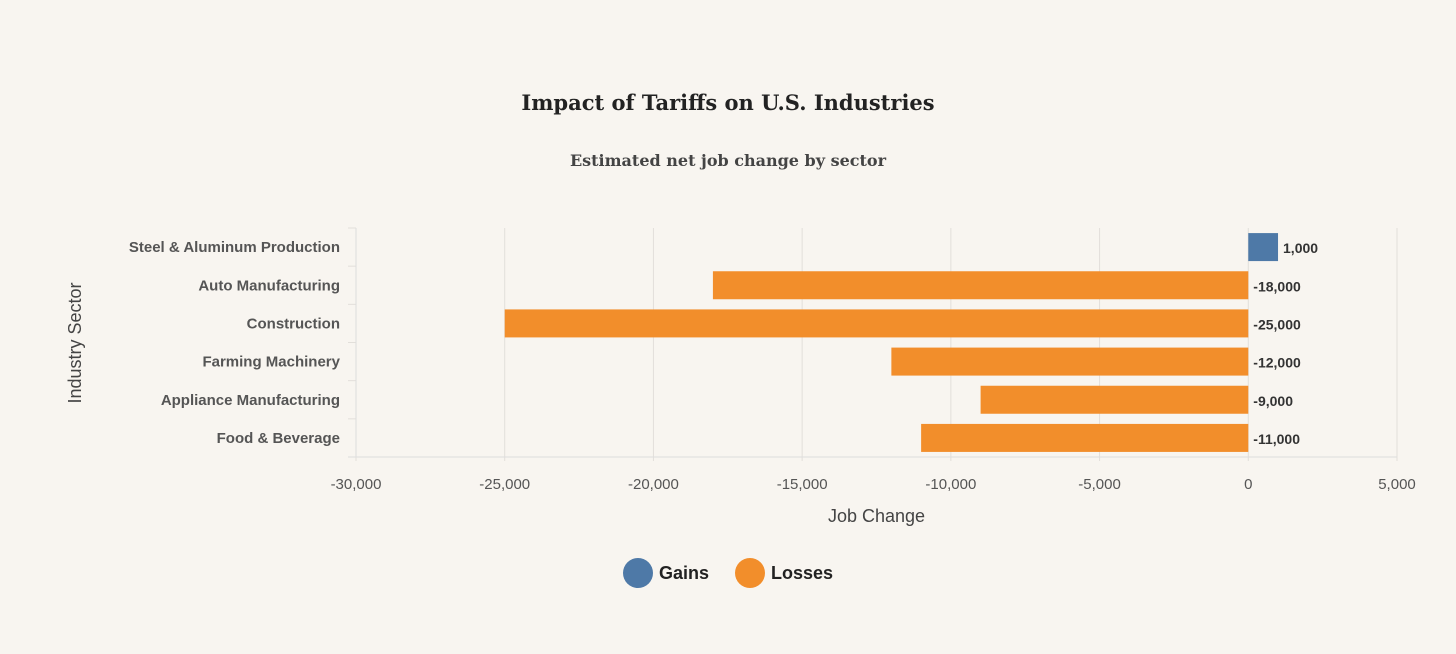 This screenshot has height=654, width=1456. I want to click on data-label: -11,000, so click(1276, 439).